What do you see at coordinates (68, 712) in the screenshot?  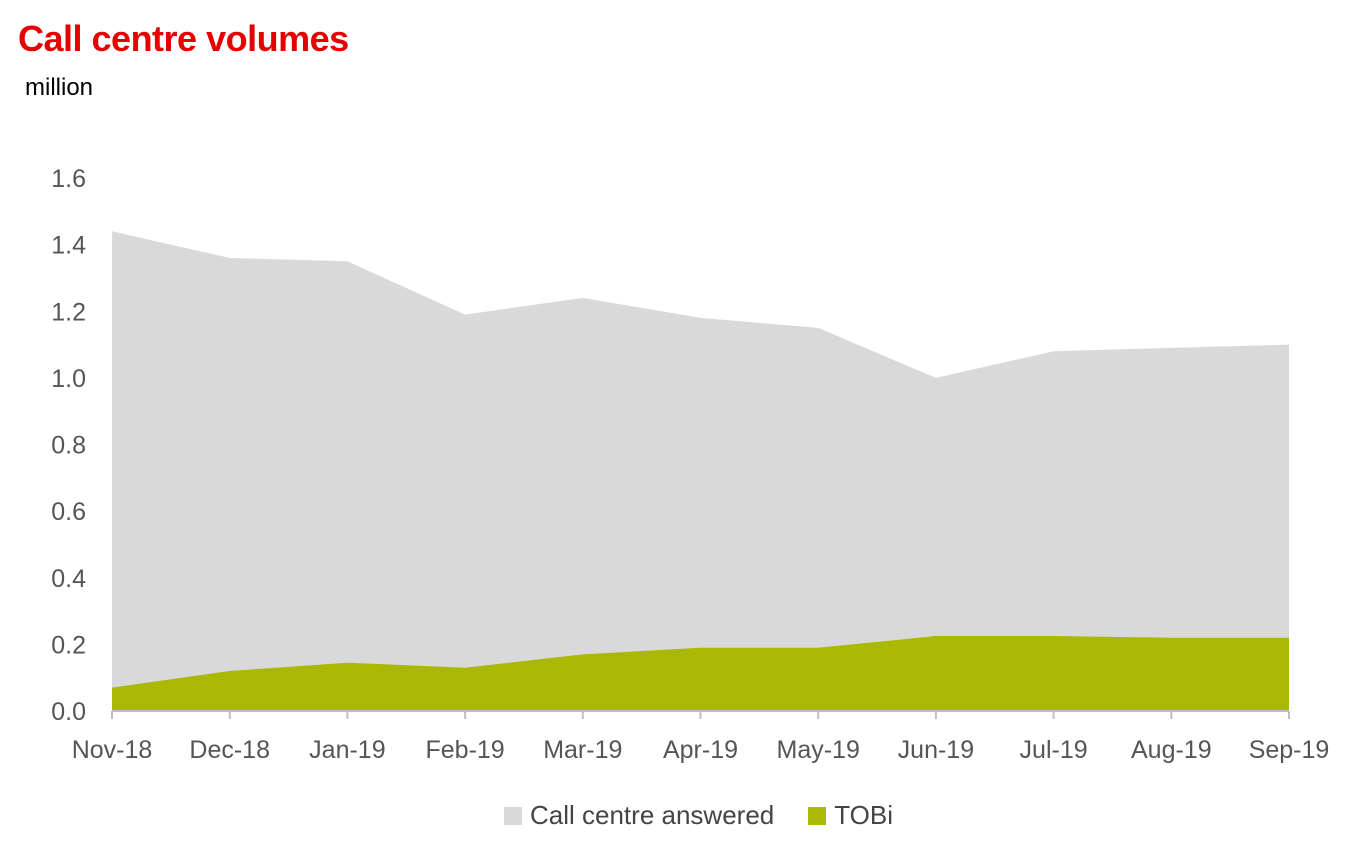 I see `y-tick-label: 0.0` at bounding box center [68, 712].